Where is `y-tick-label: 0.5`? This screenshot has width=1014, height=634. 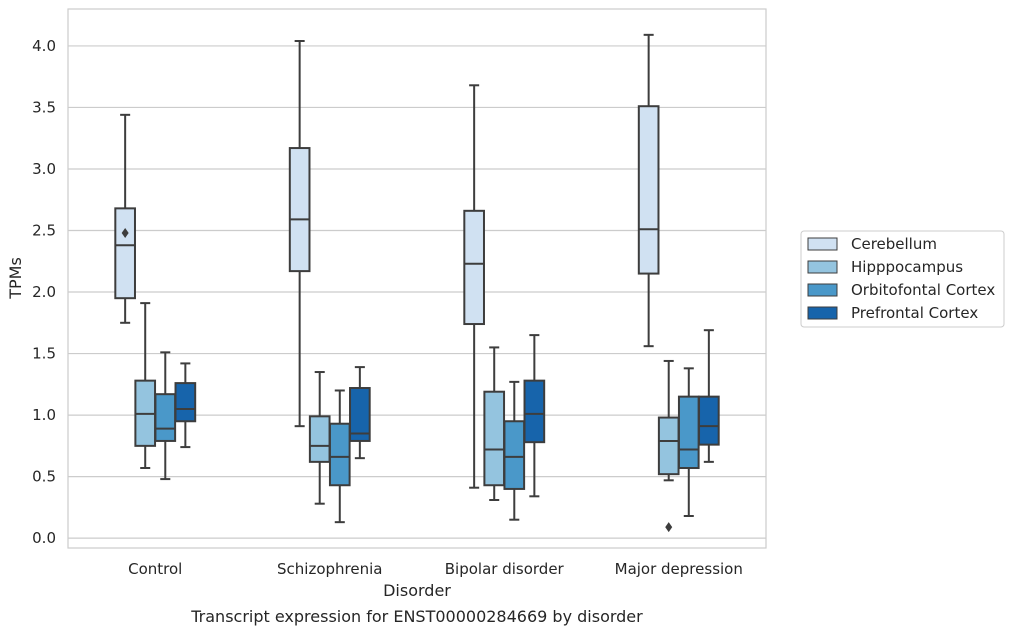 y-tick-label: 0.5 is located at coordinates (44, 477).